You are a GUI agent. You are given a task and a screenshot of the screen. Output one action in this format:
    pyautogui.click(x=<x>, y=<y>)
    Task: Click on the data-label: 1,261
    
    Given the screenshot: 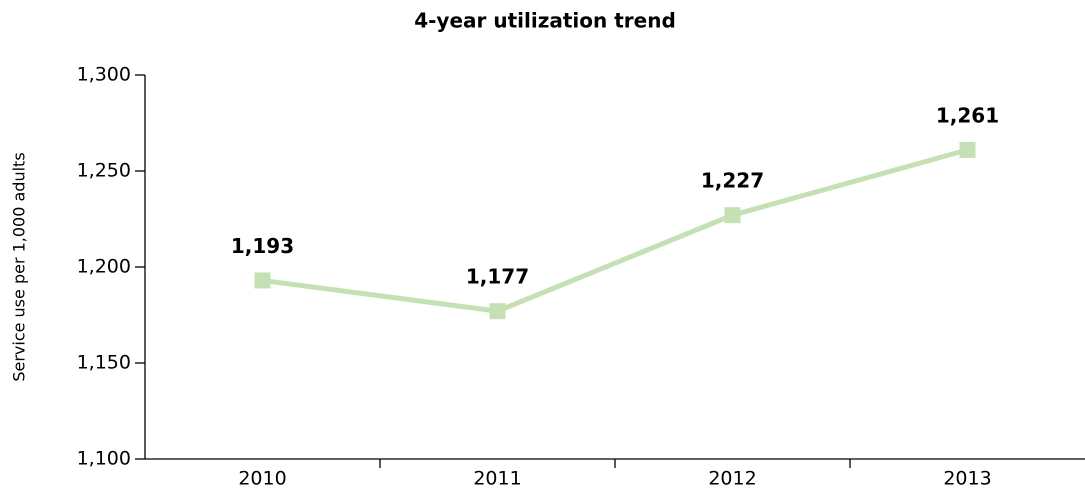 What is the action you would take?
    pyautogui.click(x=967, y=115)
    